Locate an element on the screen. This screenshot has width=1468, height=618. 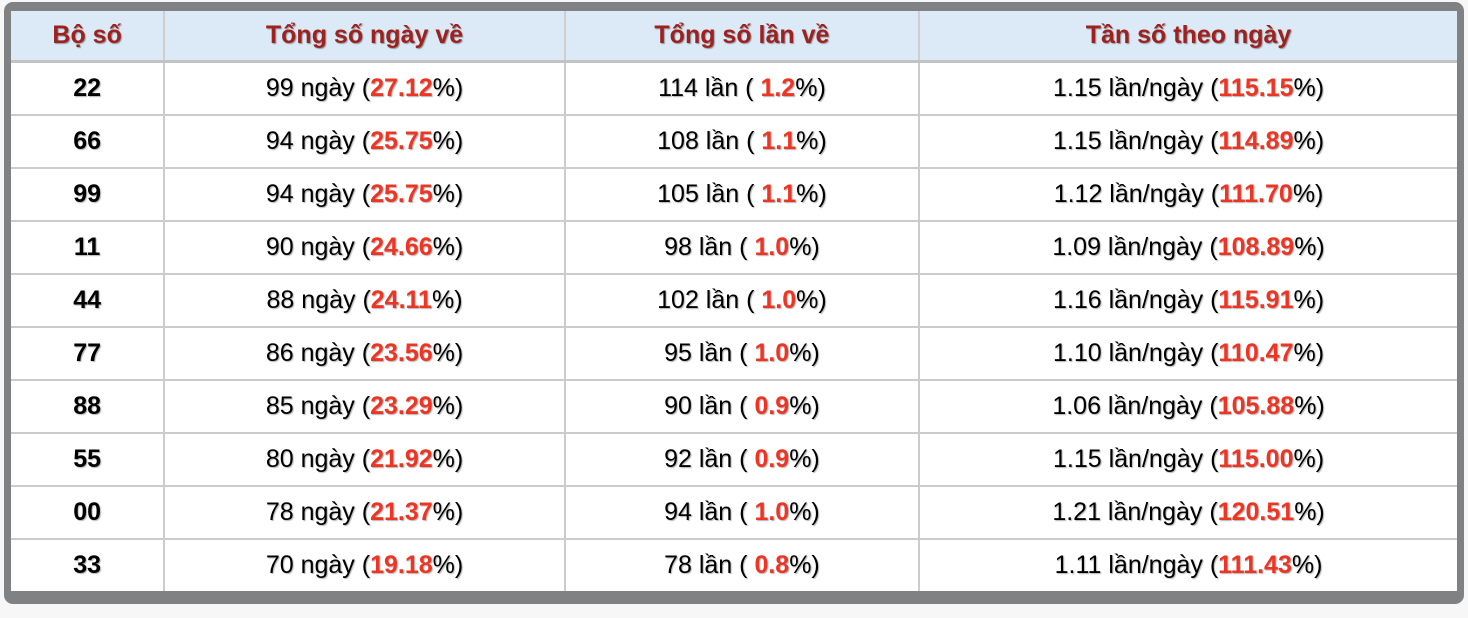
days-percent: 27.12 is located at coordinates (401, 88).